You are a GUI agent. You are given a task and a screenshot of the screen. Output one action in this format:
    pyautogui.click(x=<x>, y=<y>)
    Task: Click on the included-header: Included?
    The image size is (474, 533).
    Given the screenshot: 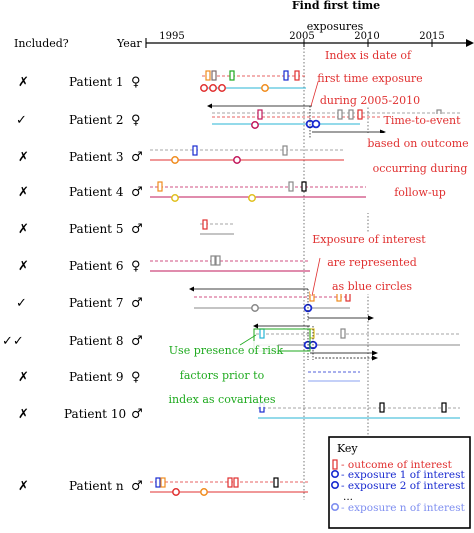 What is the action you would take?
    pyautogui.click(x=41, y=43)
    